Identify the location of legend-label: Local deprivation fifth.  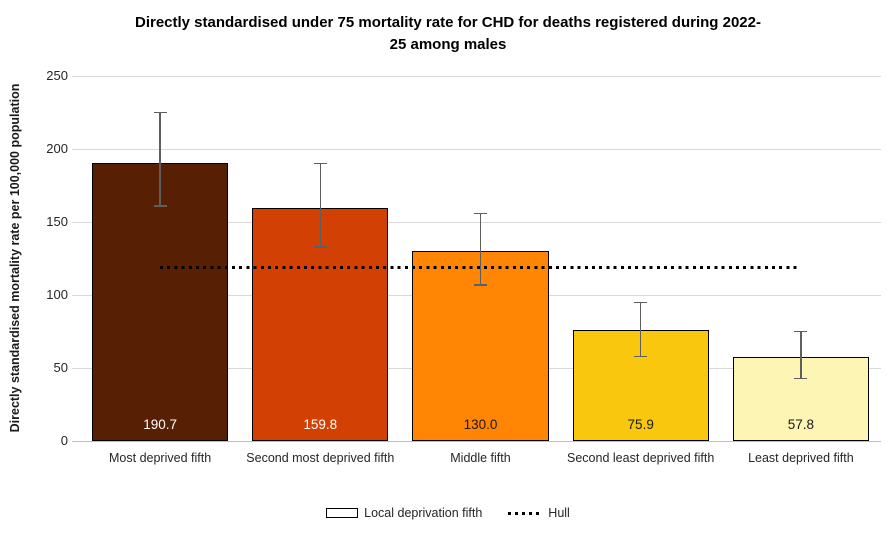
(423, 513).